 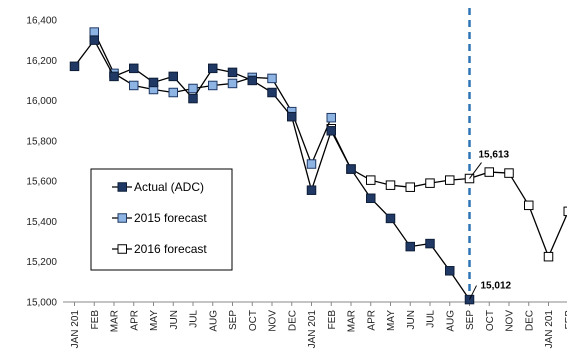 I want to click on y-tick-label: 16,400, so click(x=41, y=21).